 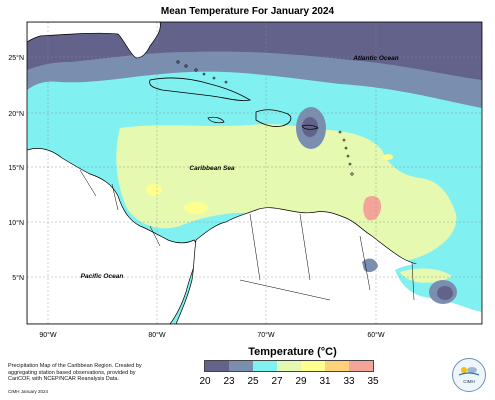 I want to click on logo-text: CIMH, so click(x=469, y=381).